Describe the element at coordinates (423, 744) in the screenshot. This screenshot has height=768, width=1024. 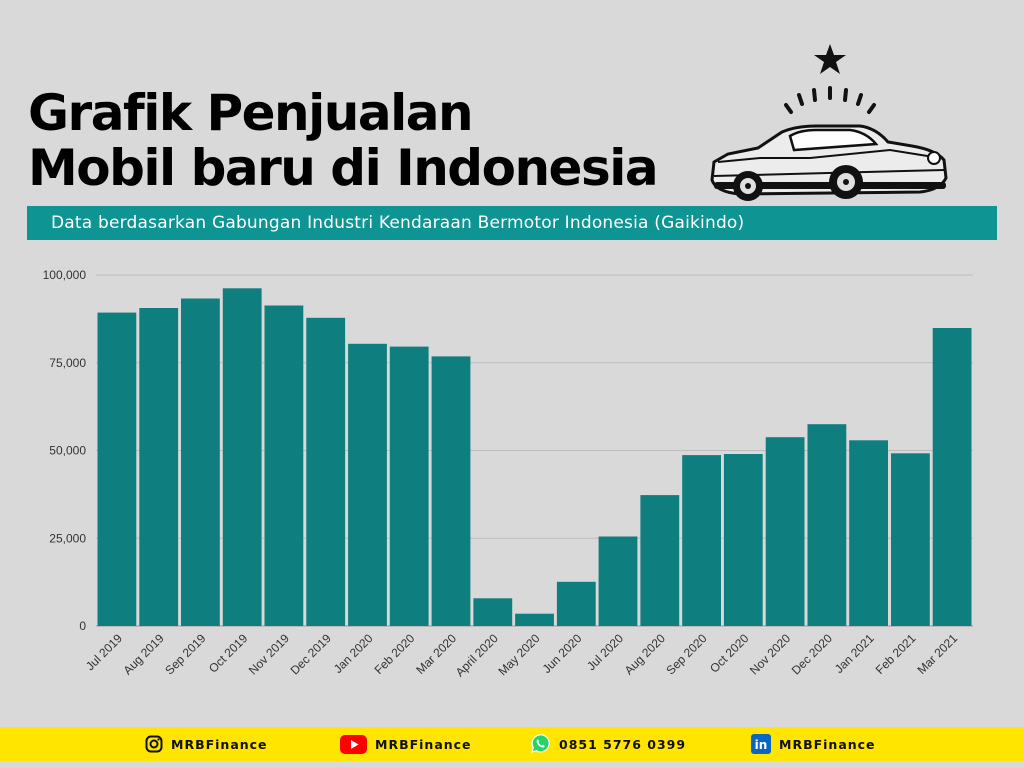
I see `youtube-label: MRBFinance` at that location.